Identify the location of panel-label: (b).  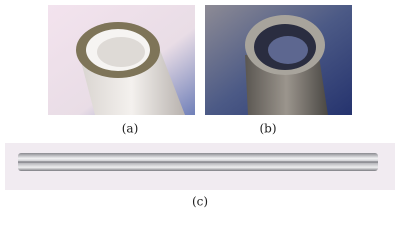
(267, 129).